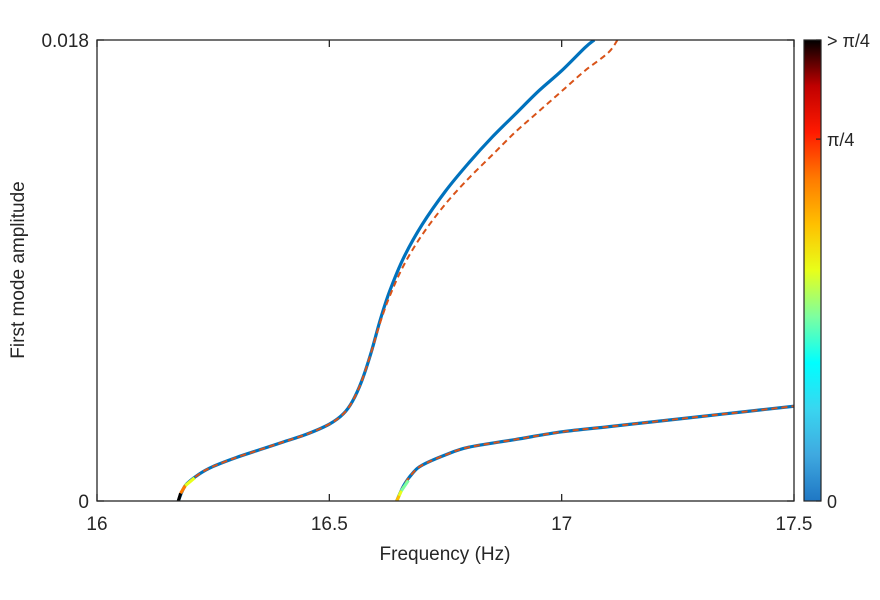 Image resolution: width=880 pixels, height=600 pixels. What do you see at coordinates (794, 524) in the screenshot?
I see `x-tick-label: 17.5` at bounding box center [794, 524].